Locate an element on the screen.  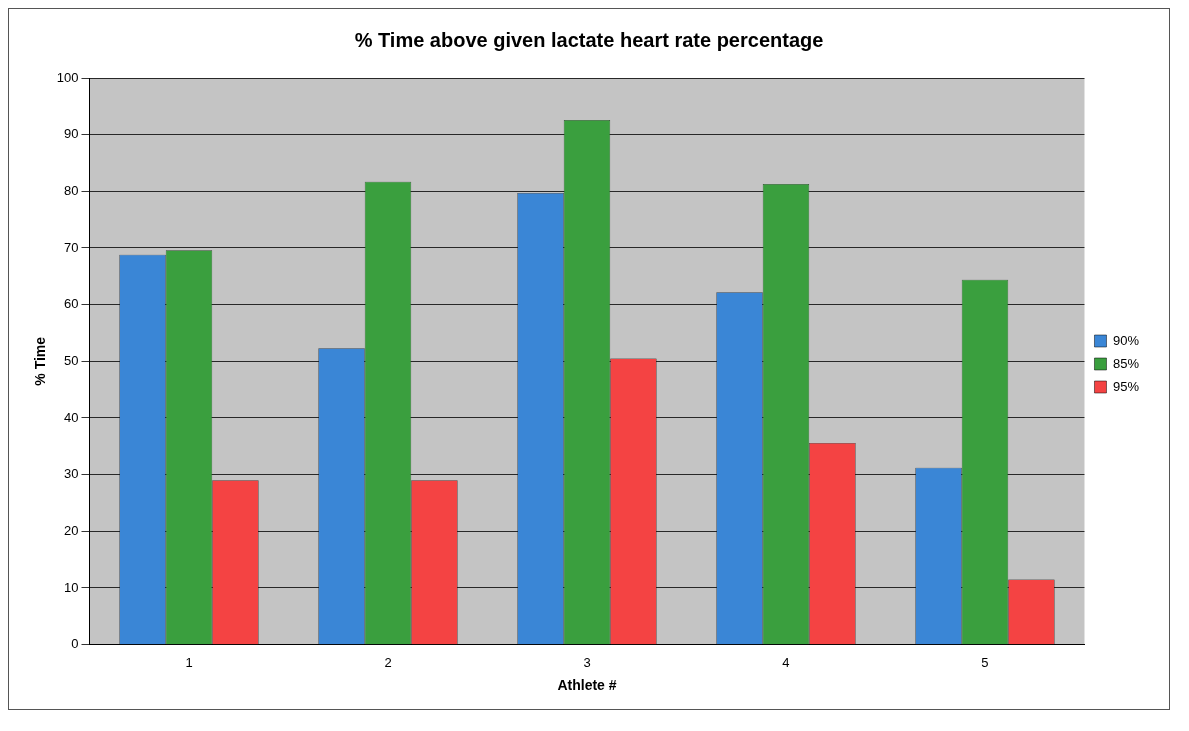
x-tick-label: 4 is located at coordinates (786, 662).